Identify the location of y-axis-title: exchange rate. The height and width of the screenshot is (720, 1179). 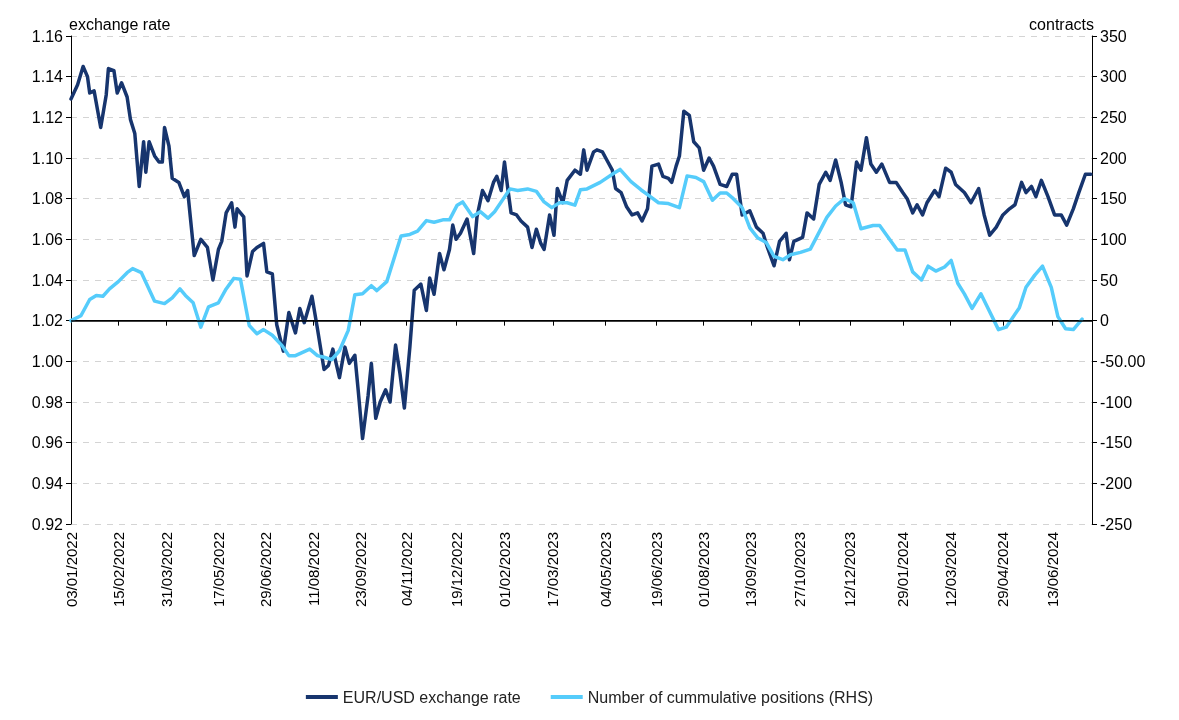
(120, 24).